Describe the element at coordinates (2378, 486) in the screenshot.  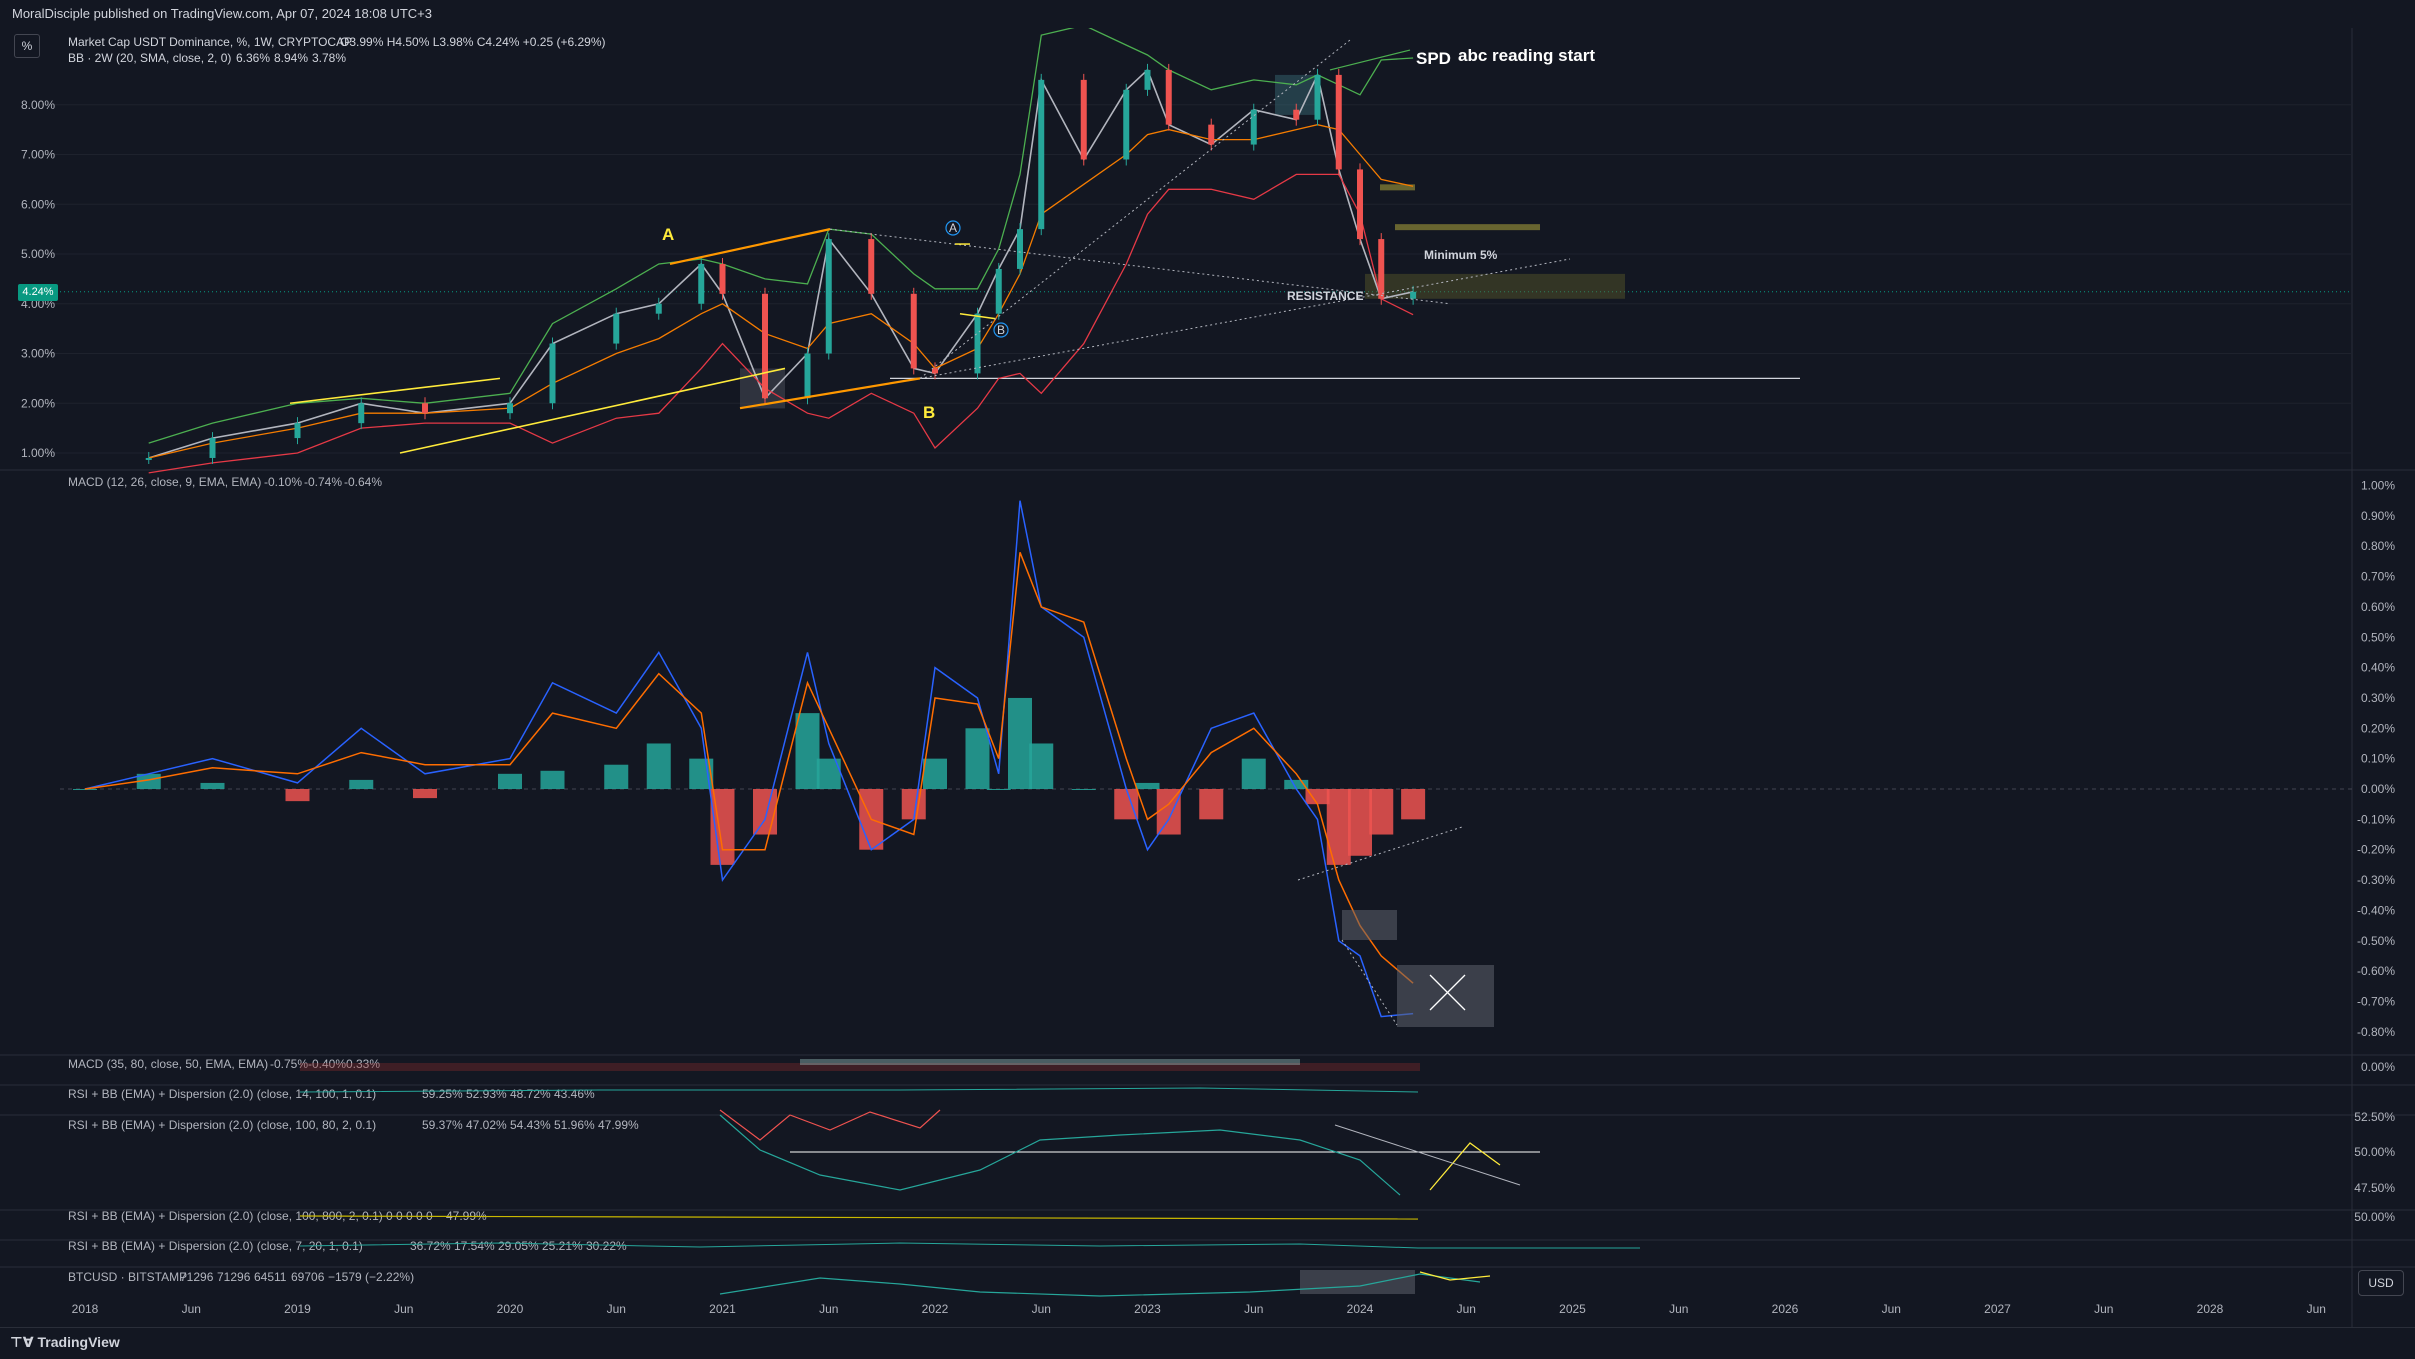
I see `macd-tick-label: 1.00%` at that location.